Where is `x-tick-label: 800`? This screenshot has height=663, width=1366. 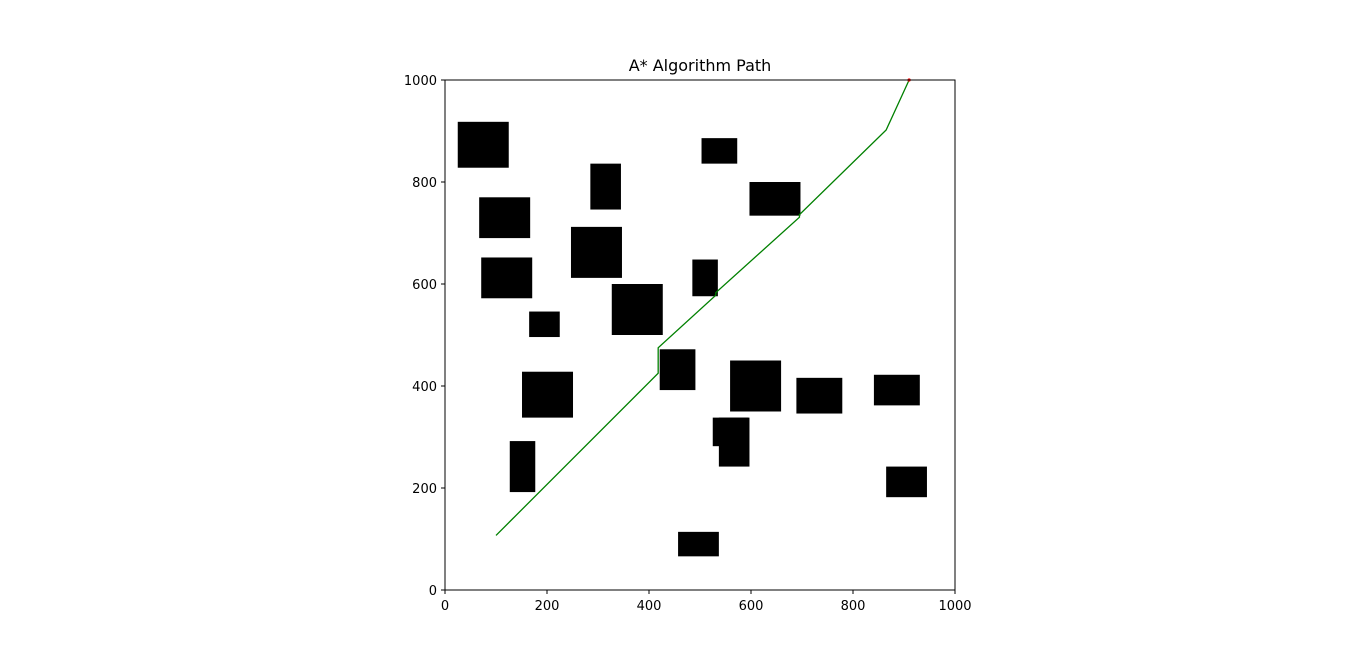
x-tick-label: 800 is located at coordinates (853, 606).